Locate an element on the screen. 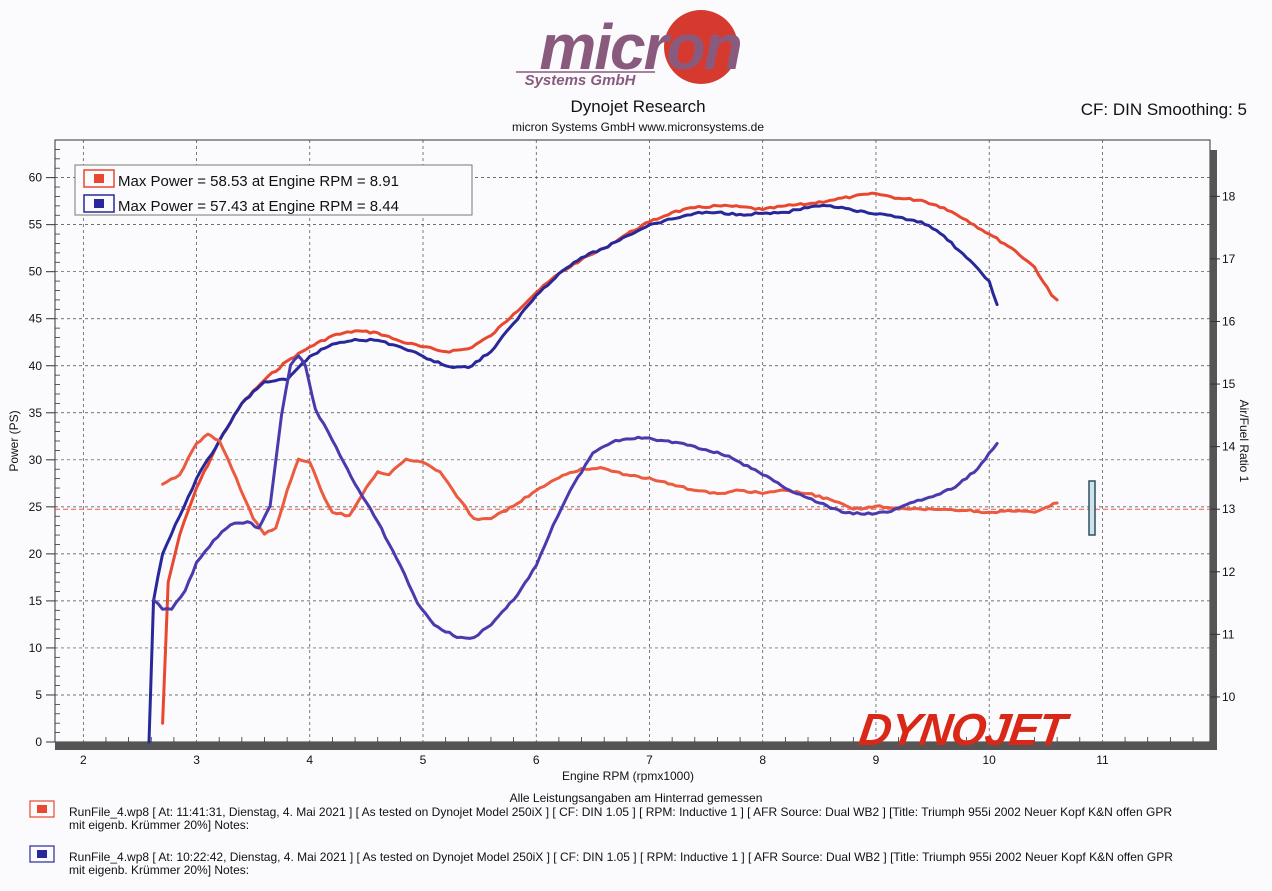 This screenshot has width=1272, height=891. legend-red-frame is located at coordinates (99, 178).